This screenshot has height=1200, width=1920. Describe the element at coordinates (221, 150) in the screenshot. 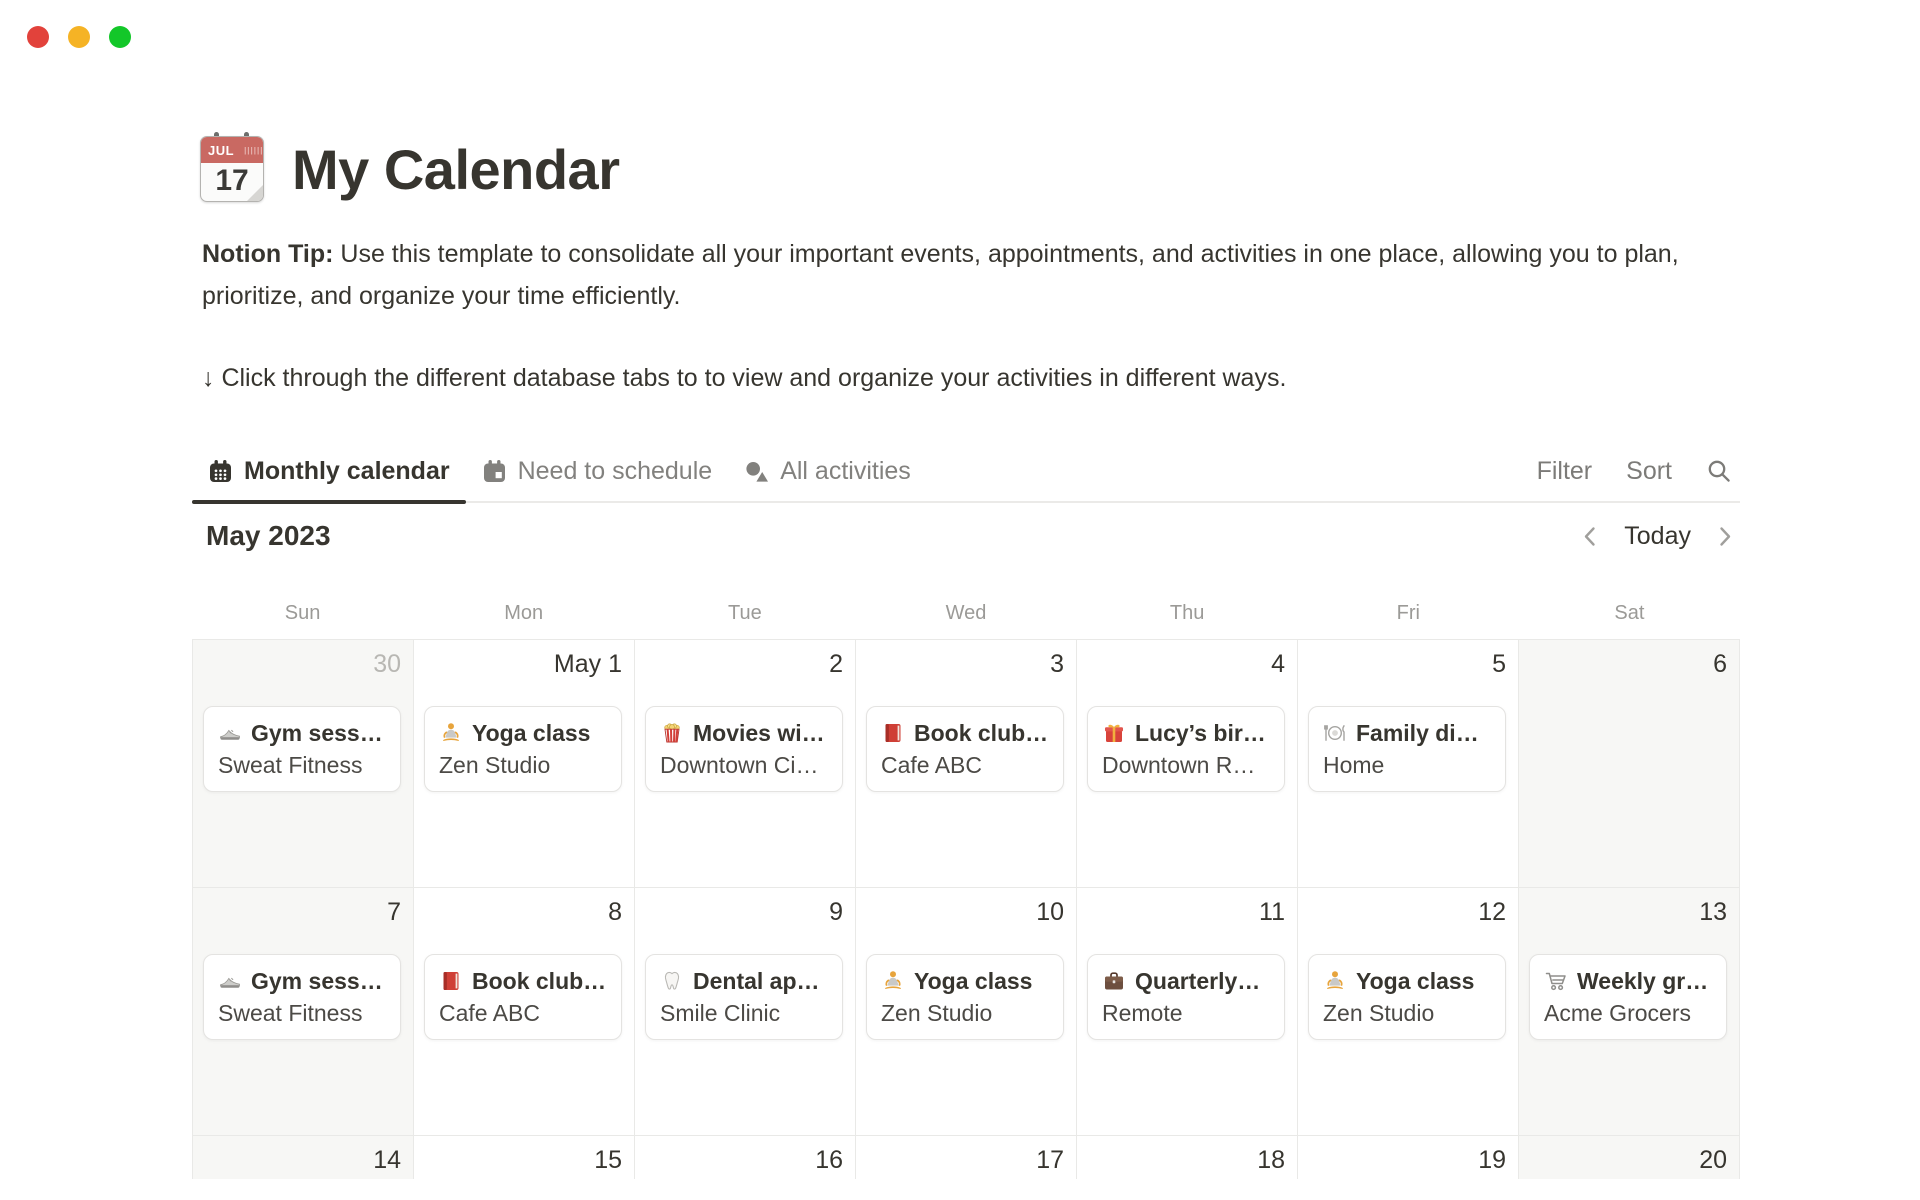

I see `calendar-emoji-month: JUL` at that location.